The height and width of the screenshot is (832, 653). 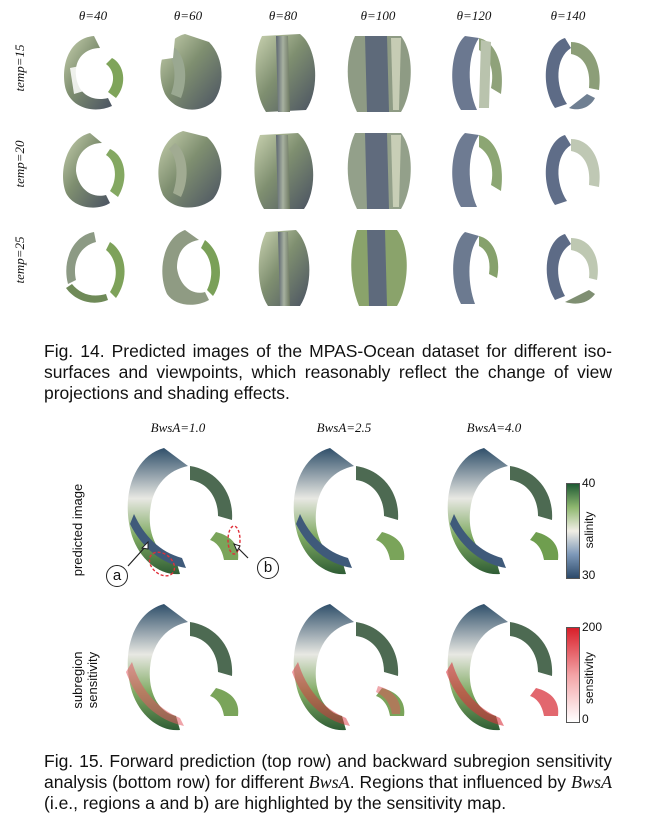 What do you see at coordinates (589, 678) in the screenshot?
I see `sensitivity-title: sensitivity` at bounding box center [589, 678].